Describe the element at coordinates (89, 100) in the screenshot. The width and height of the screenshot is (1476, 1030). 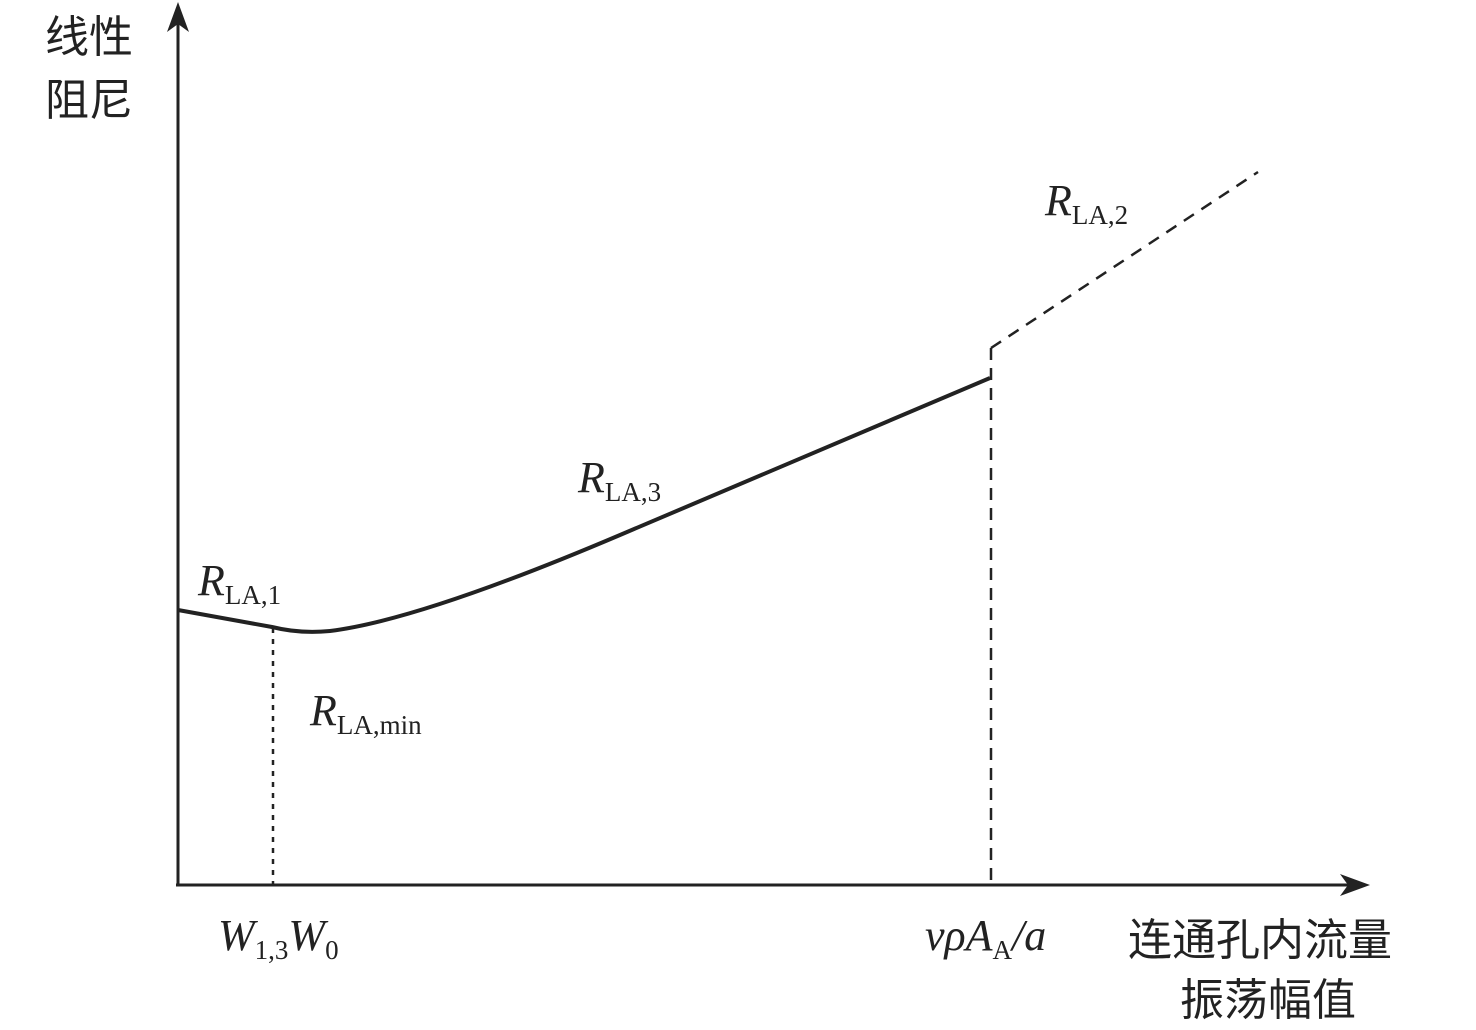
I see `y-axis-label: 阻尼` at that location.